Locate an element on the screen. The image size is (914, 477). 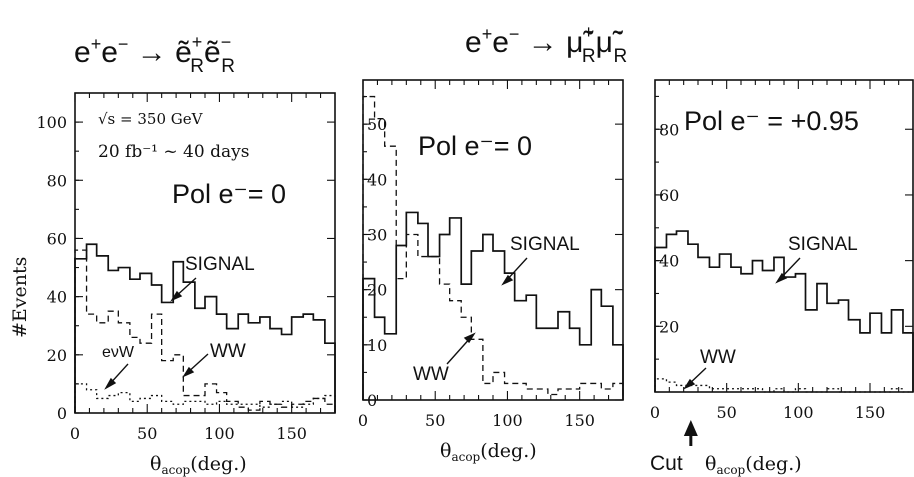
panel-3-signal-label: SIGNAL is located at coordinates (823, 244).